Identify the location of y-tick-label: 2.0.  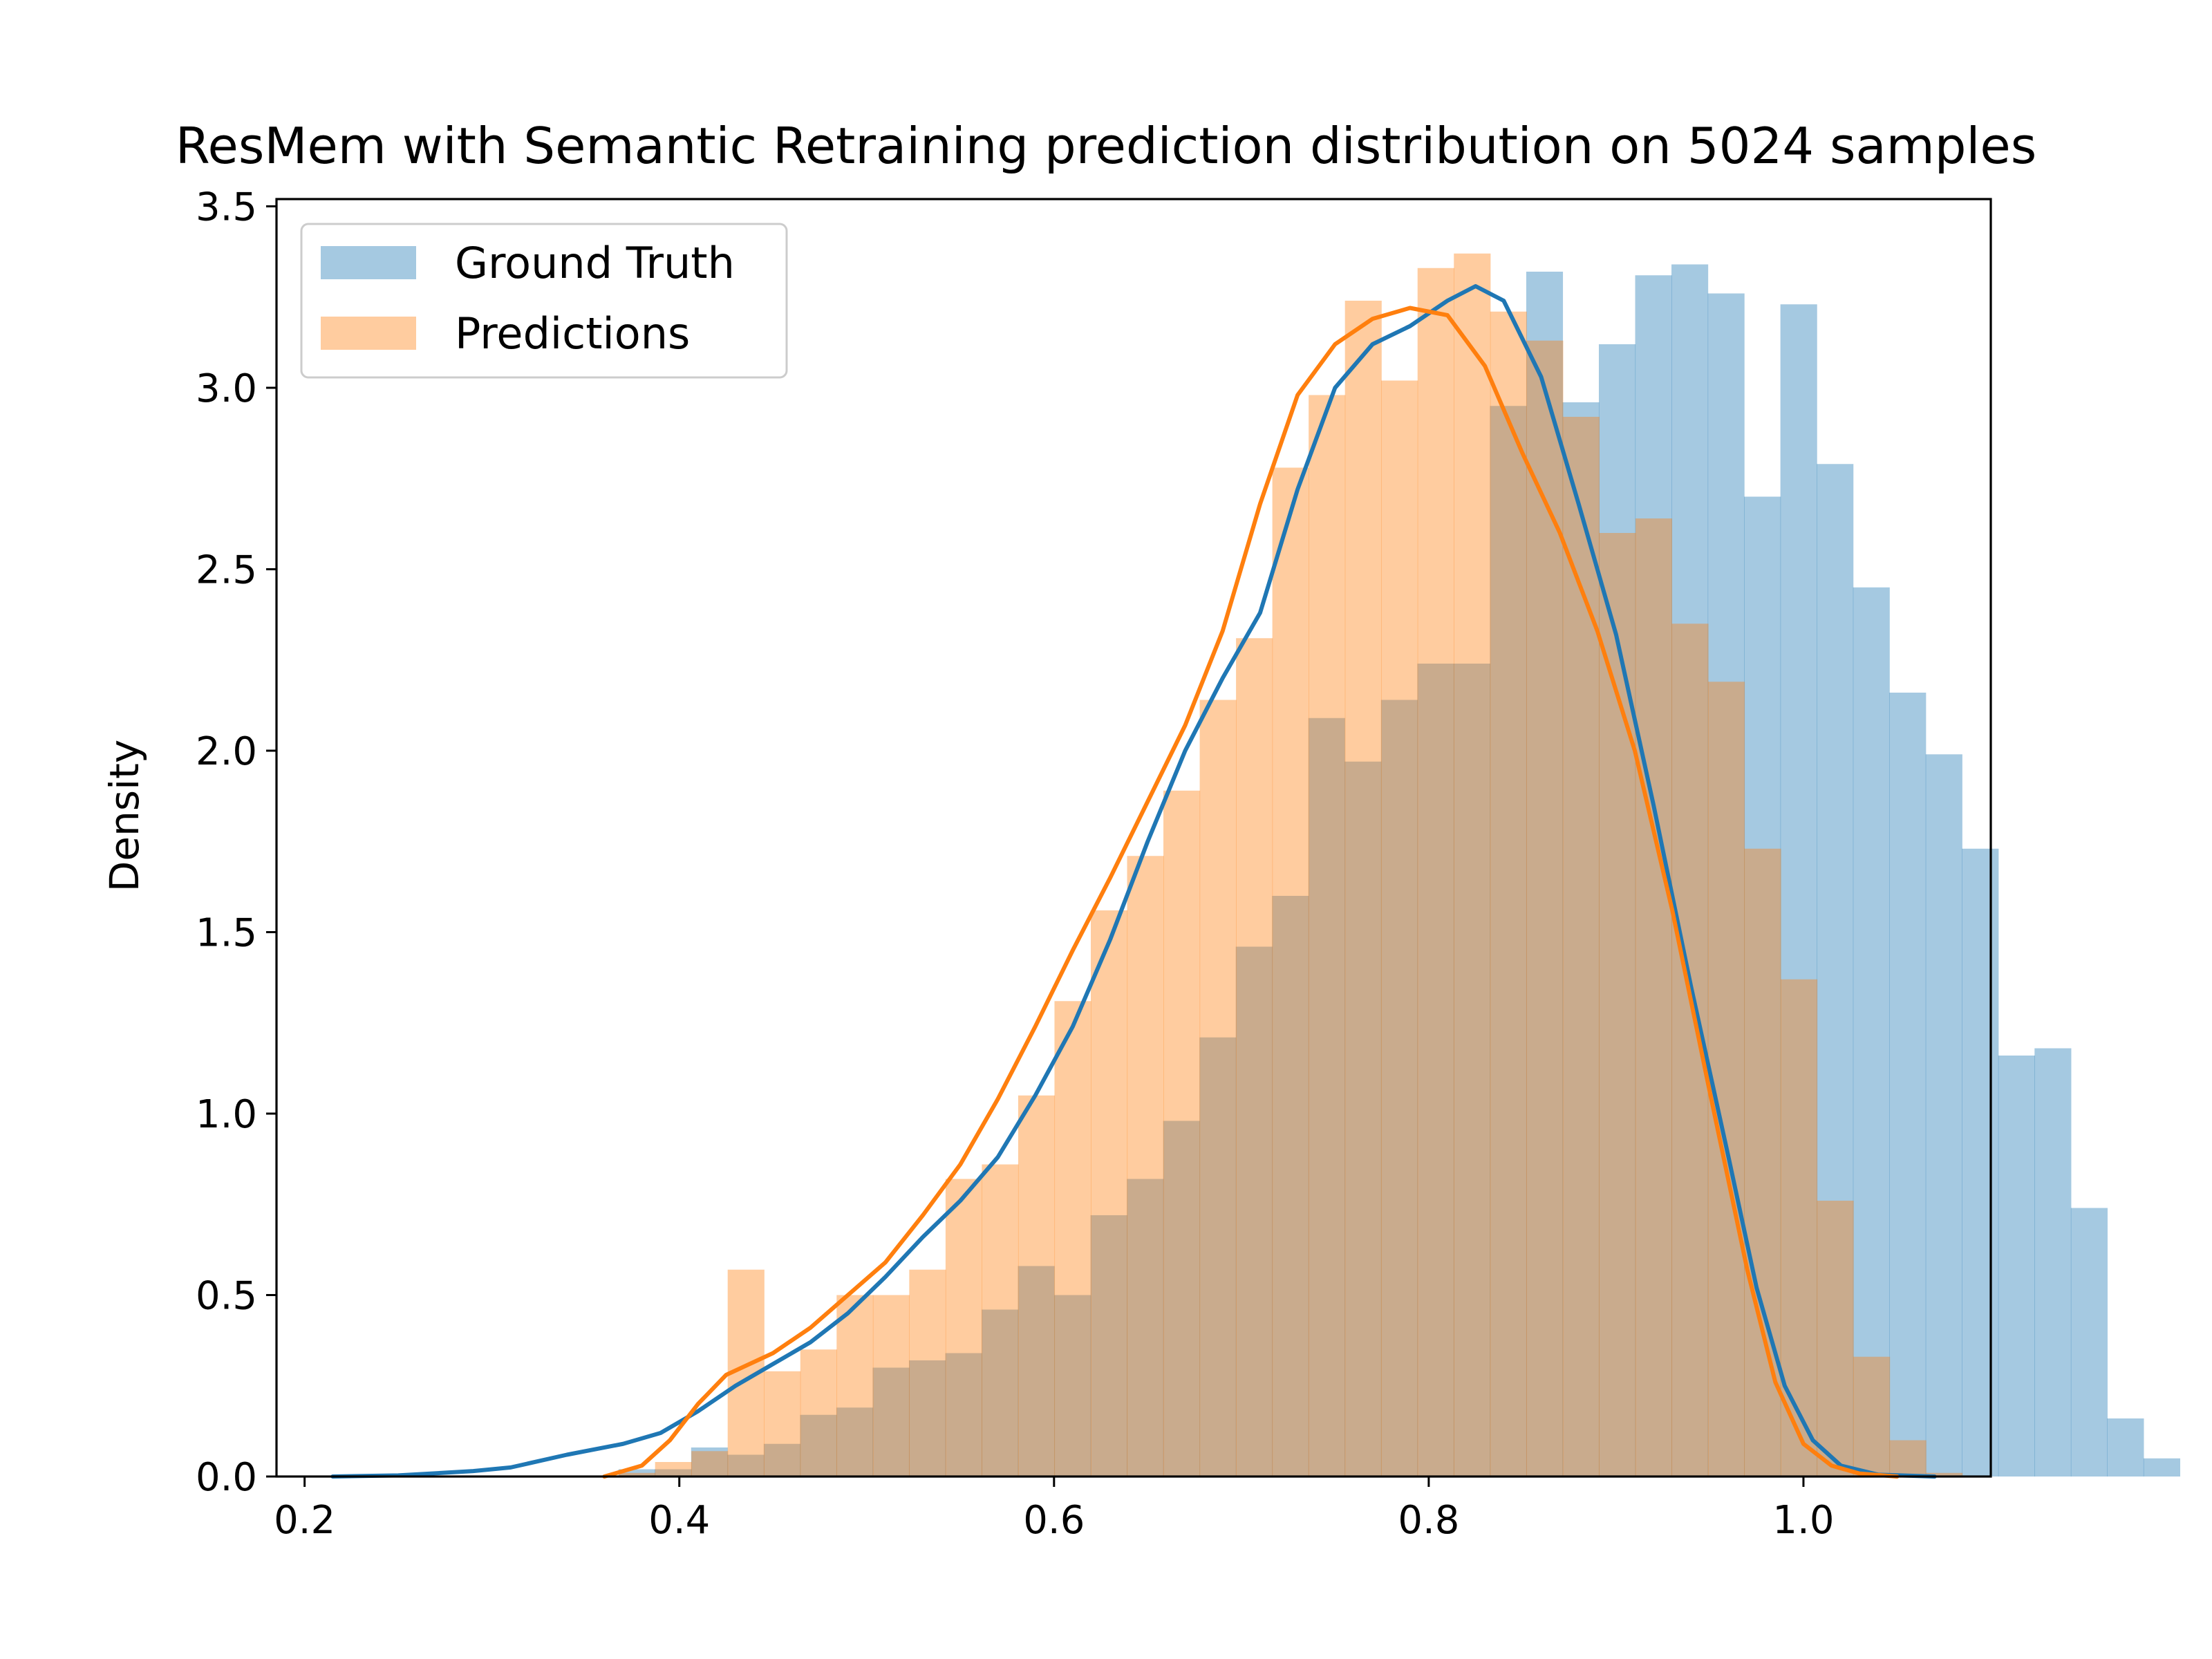
(226, 751).